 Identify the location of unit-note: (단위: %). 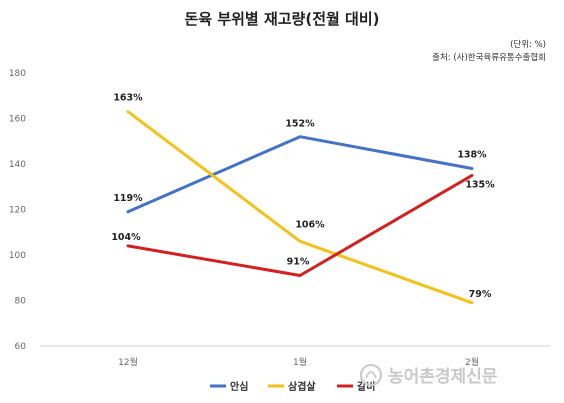
(528, 44).